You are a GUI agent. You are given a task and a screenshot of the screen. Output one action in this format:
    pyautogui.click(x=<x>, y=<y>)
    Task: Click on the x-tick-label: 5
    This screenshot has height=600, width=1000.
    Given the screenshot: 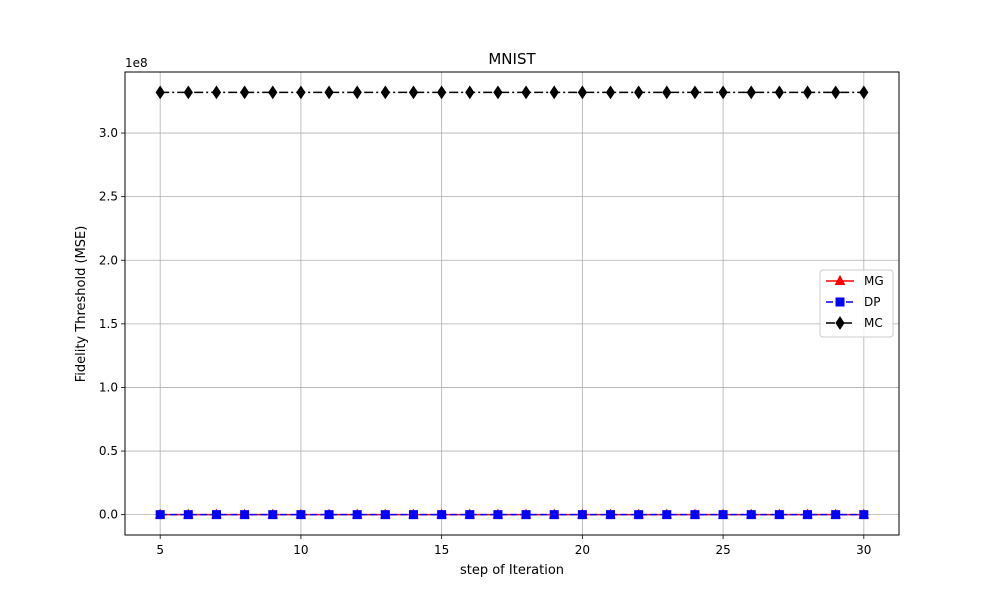 What is the action you would take?
    pyautogui.click(x=160, y=550)
    